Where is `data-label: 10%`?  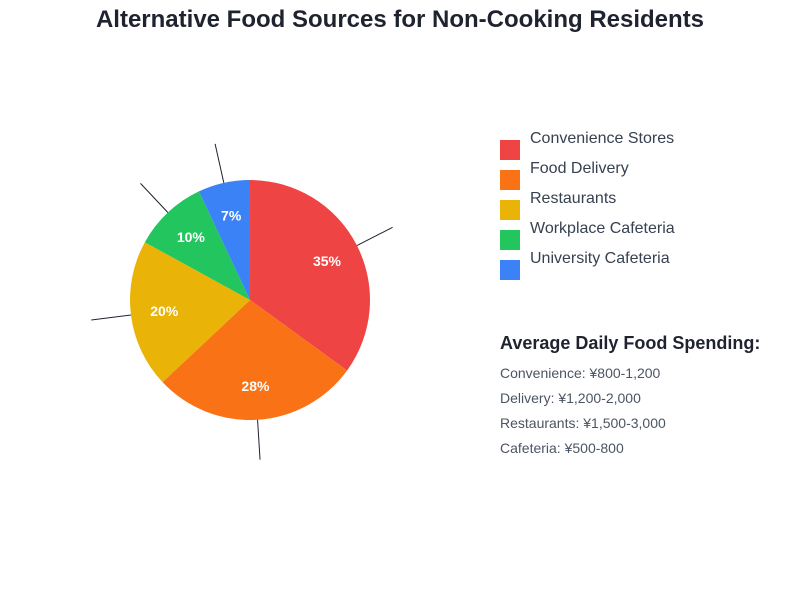
data-label: 10% is located at coordinates (191, 237).